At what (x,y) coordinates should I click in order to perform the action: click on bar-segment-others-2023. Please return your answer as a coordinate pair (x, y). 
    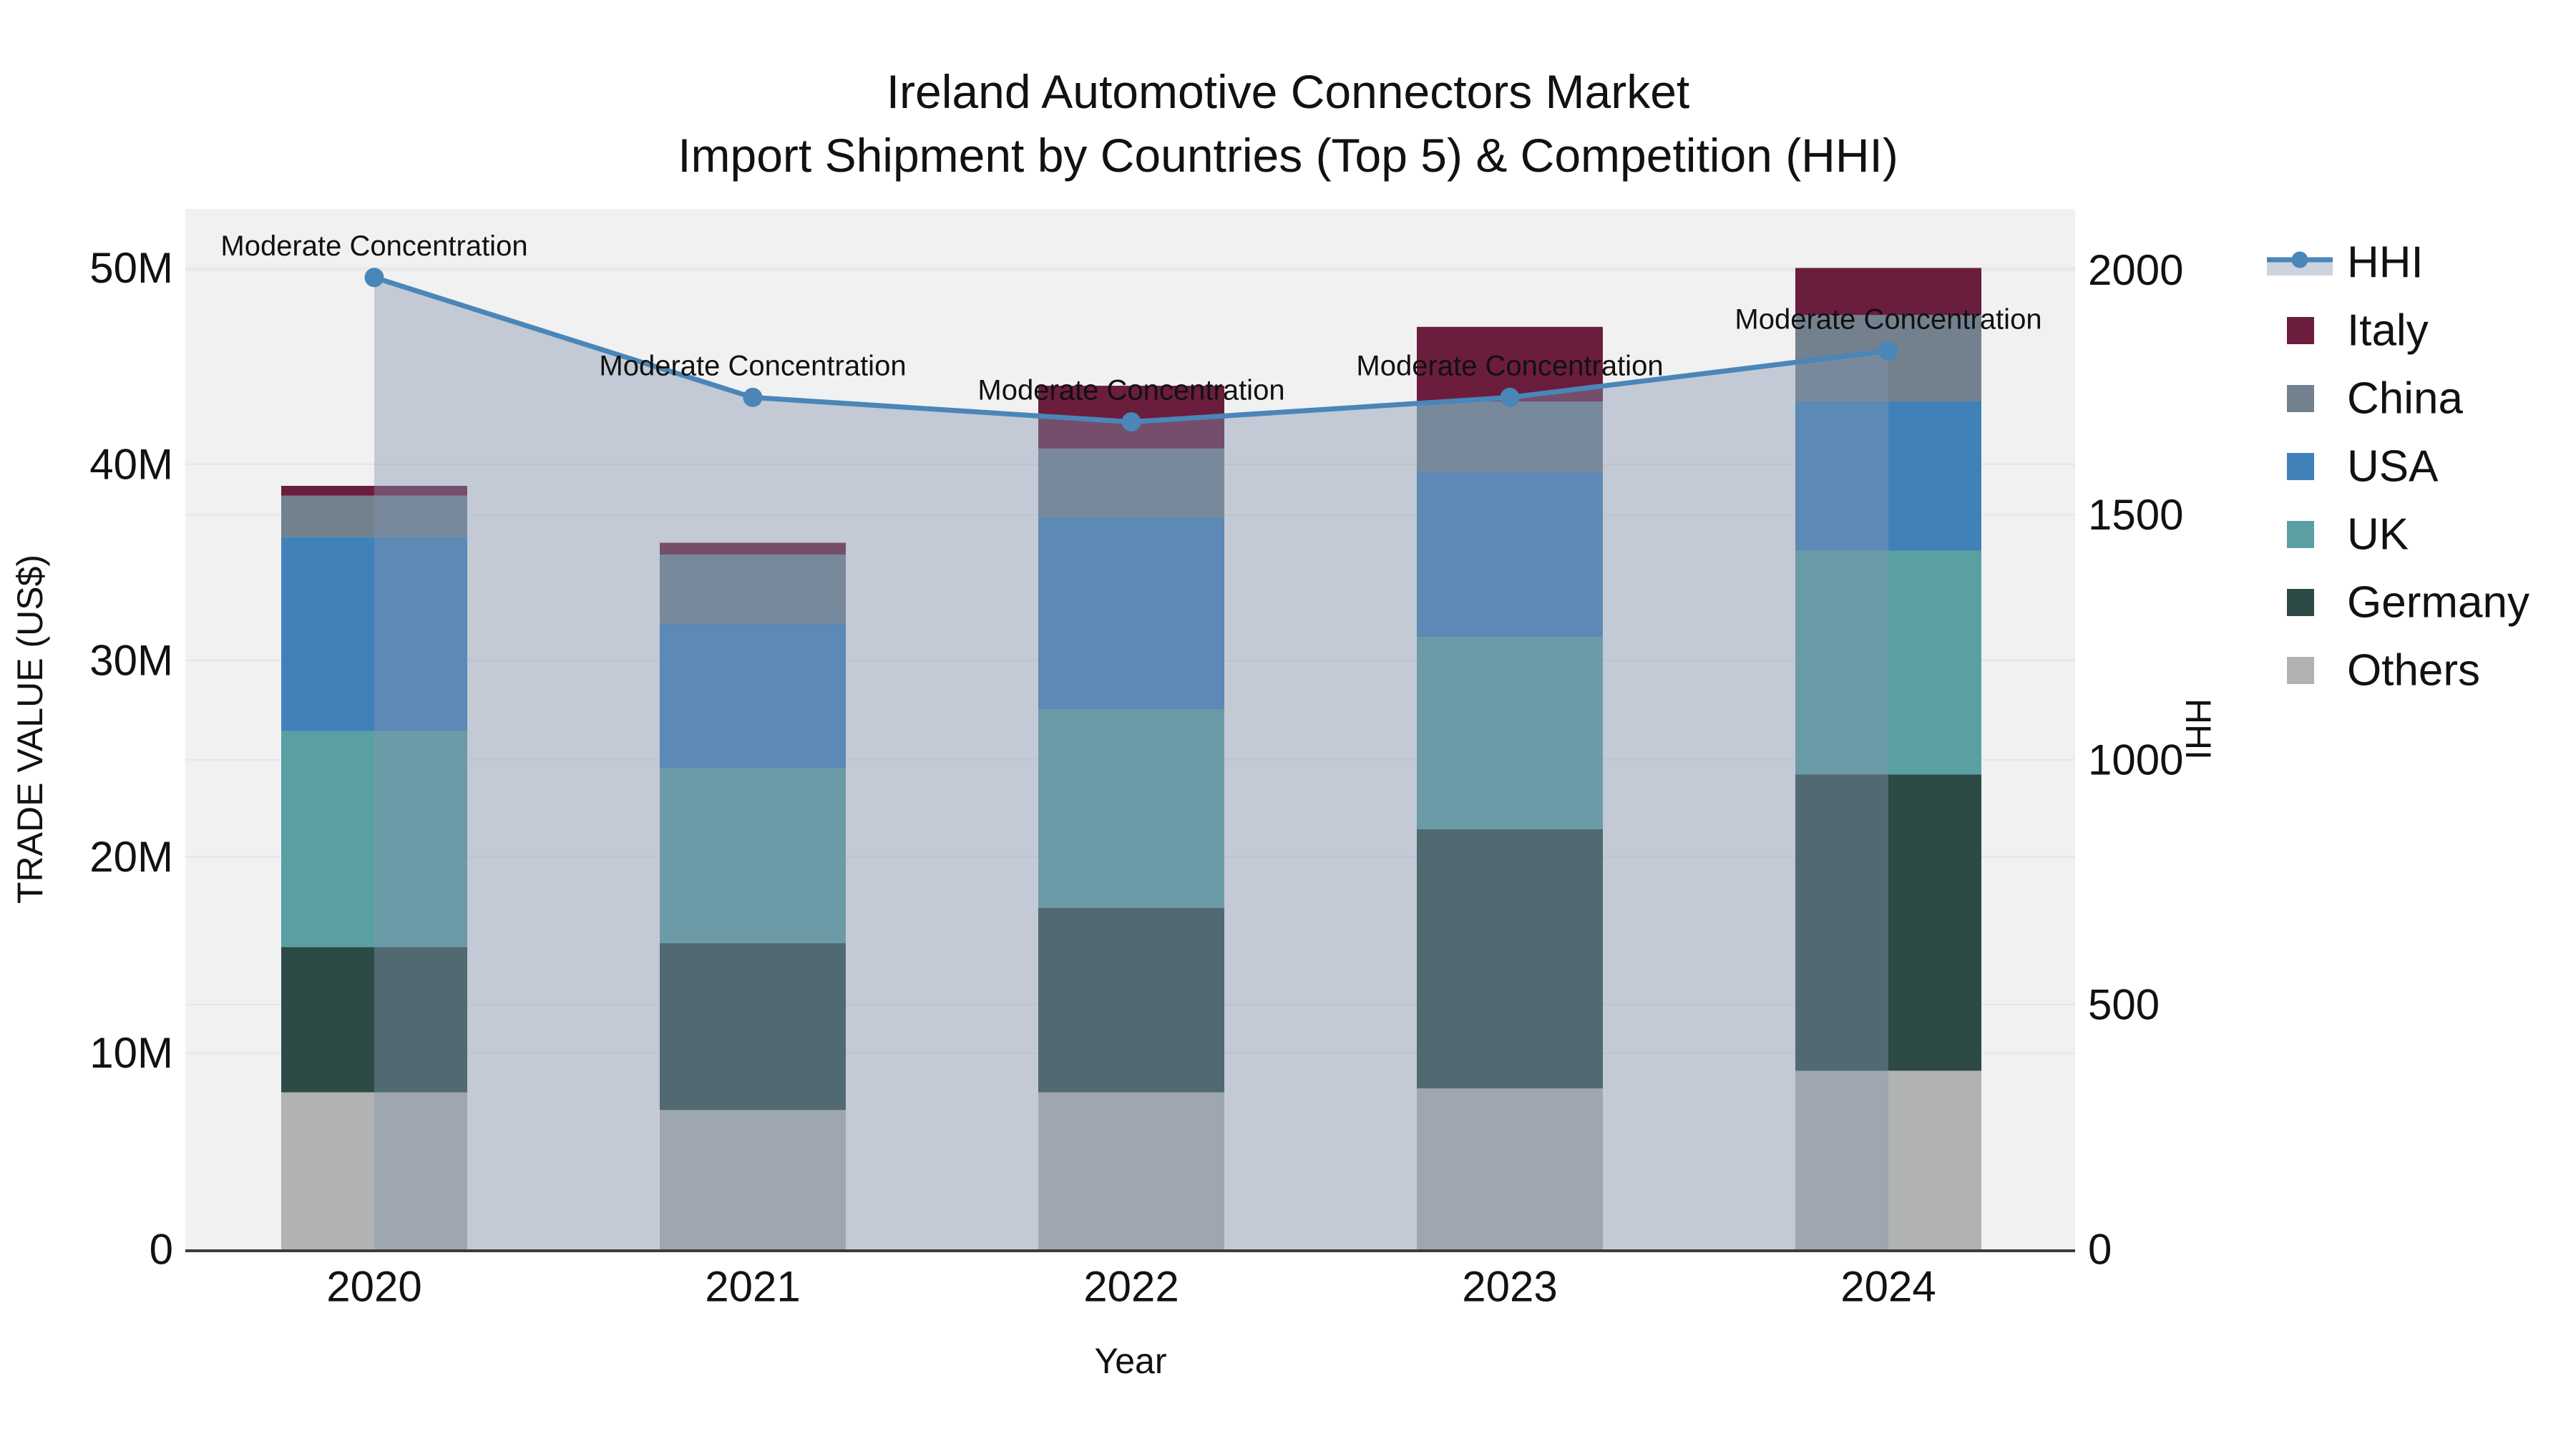
    Looking at the image, I should click on (1510, 1168).